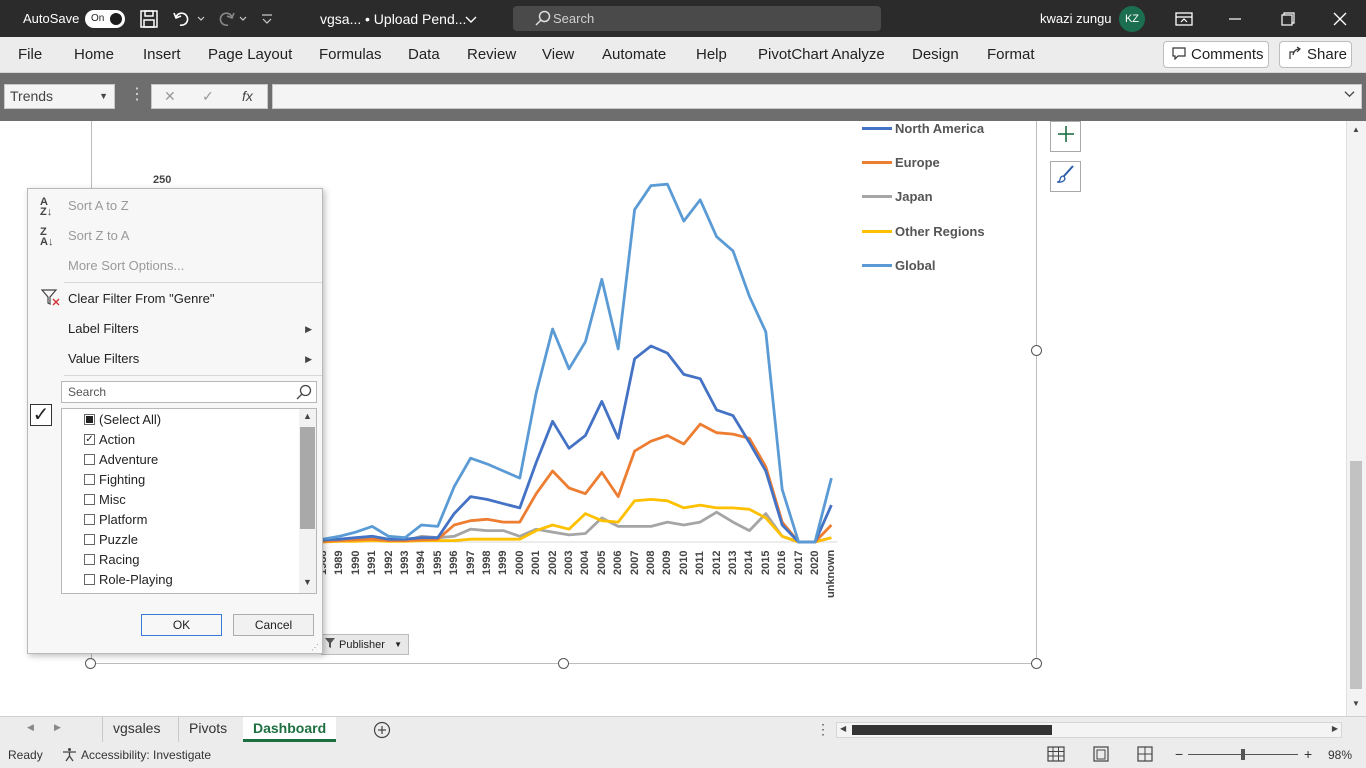  I want to click on resize-grip-icon: ⋰, so click(315, 647).